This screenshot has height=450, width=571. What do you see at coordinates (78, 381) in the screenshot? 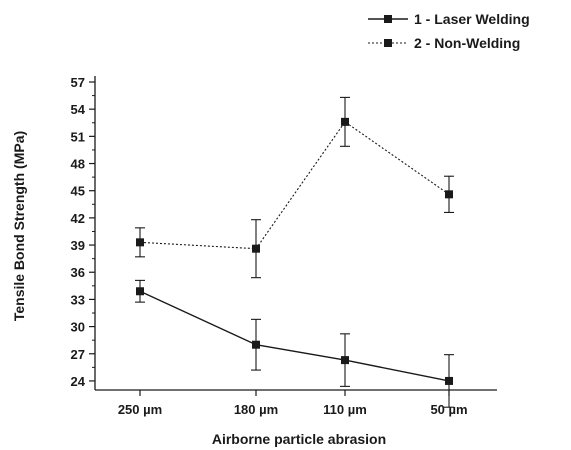
I see `y-tick-label: 24` at bounding box center [78, 381].